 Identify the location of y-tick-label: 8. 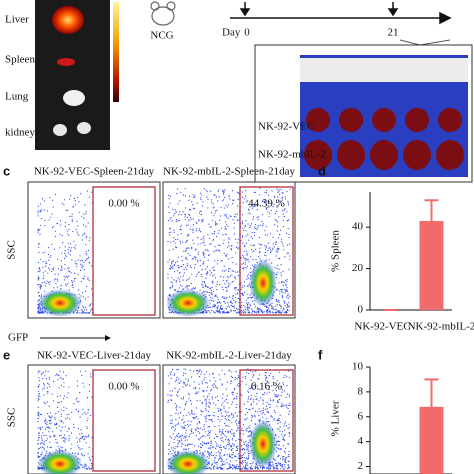
(361, 391).